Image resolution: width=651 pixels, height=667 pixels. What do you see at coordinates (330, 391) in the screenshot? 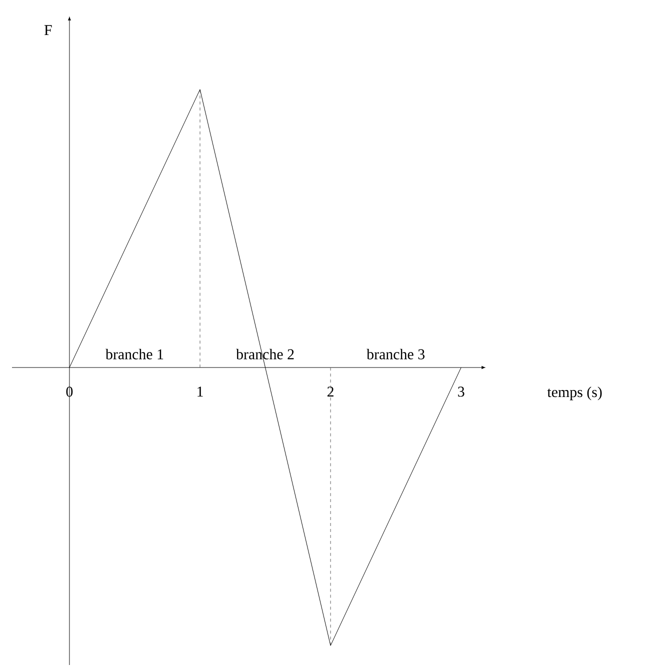
I see `x-tick-label: 2` at bounding box center [330, 391].